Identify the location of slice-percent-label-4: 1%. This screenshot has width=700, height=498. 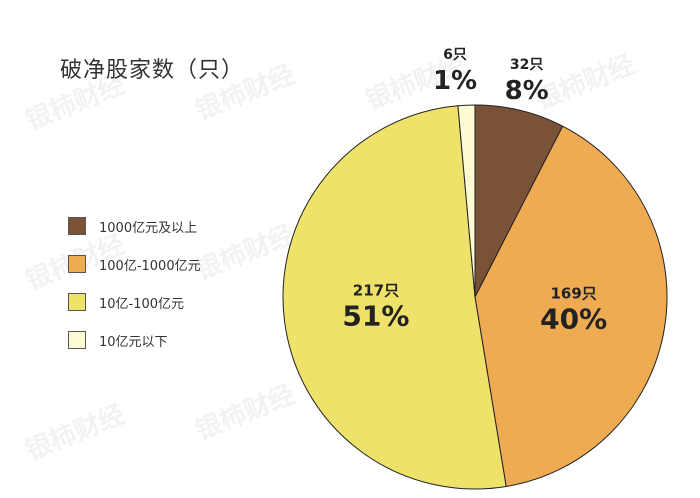
(455, 81).